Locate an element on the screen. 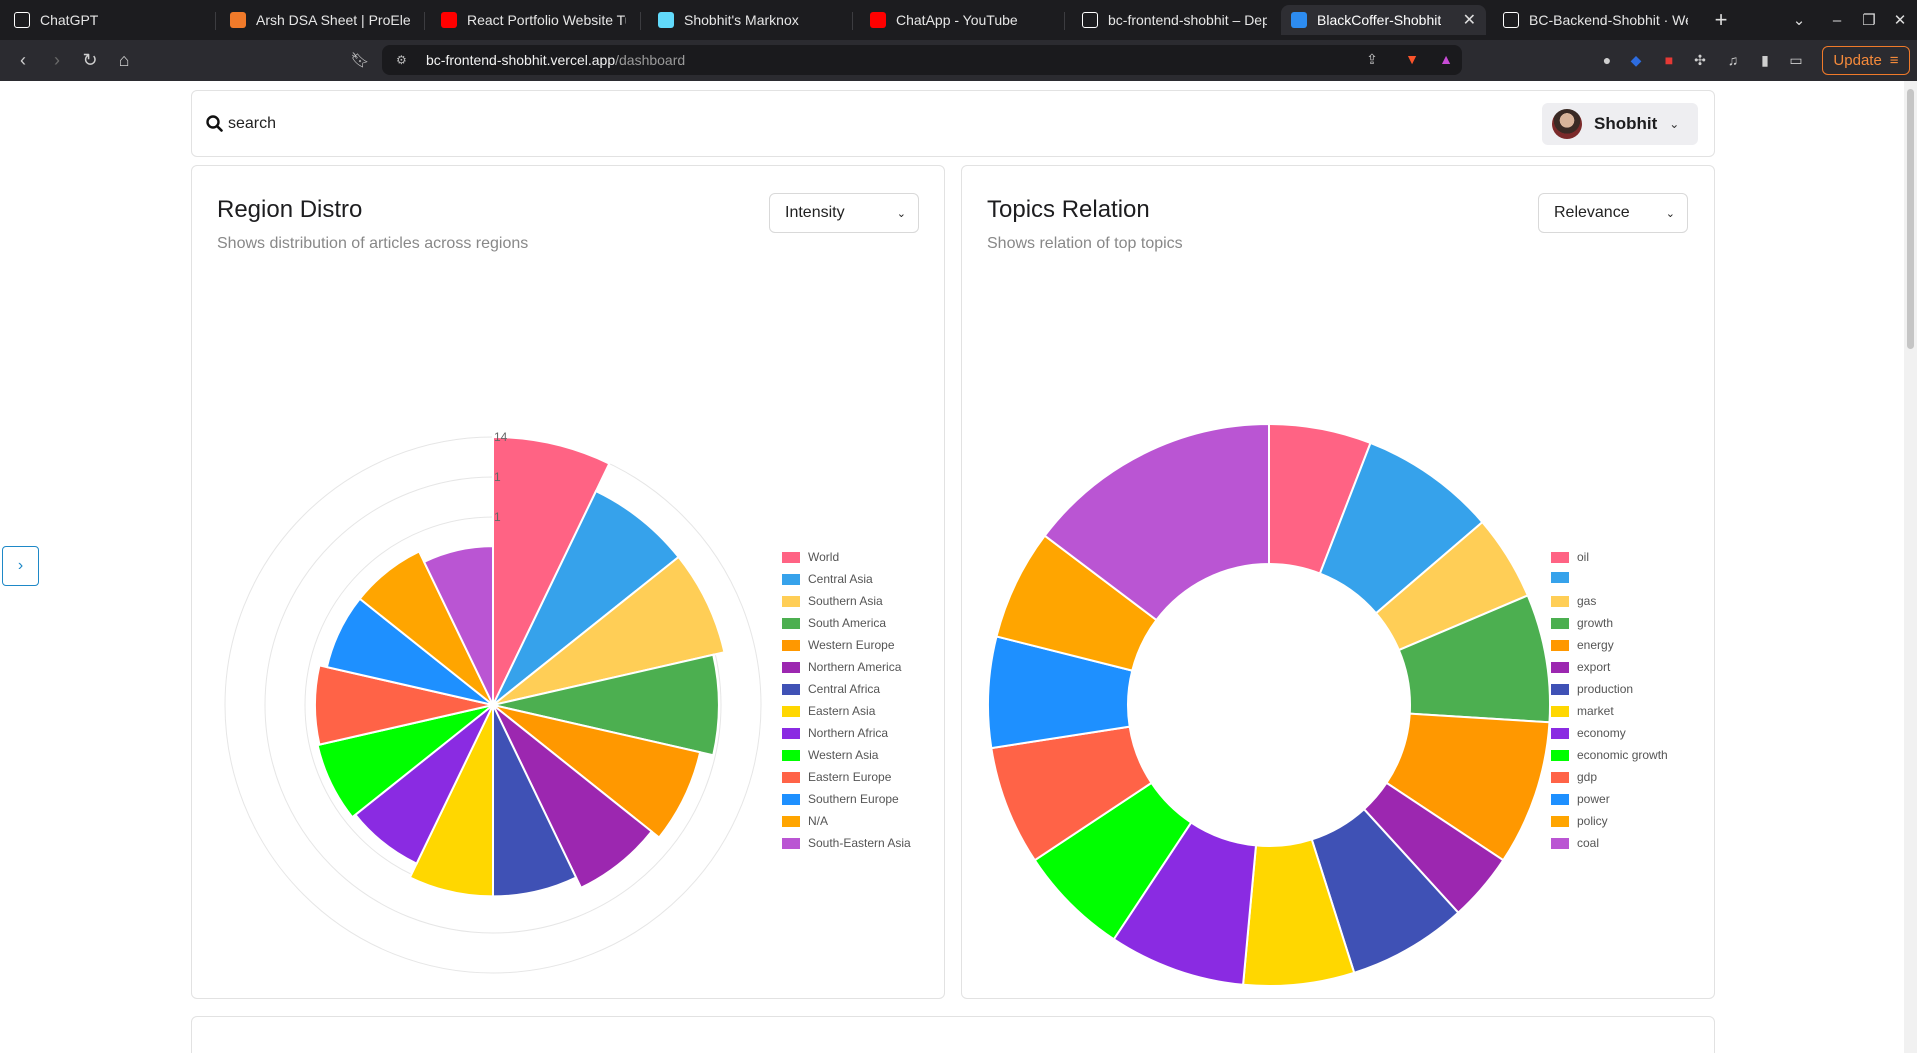 The width and height of the screenshot is (1917, 1053). extension-leaf-icon: ● is located at coordinates (1607, 60).